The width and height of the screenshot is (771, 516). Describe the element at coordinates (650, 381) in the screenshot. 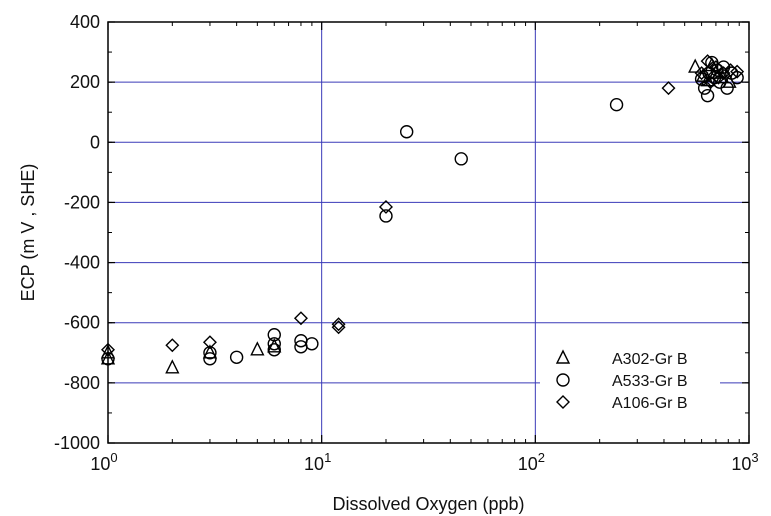

I see `legend-entry-label: A533-Gr B` at that location.